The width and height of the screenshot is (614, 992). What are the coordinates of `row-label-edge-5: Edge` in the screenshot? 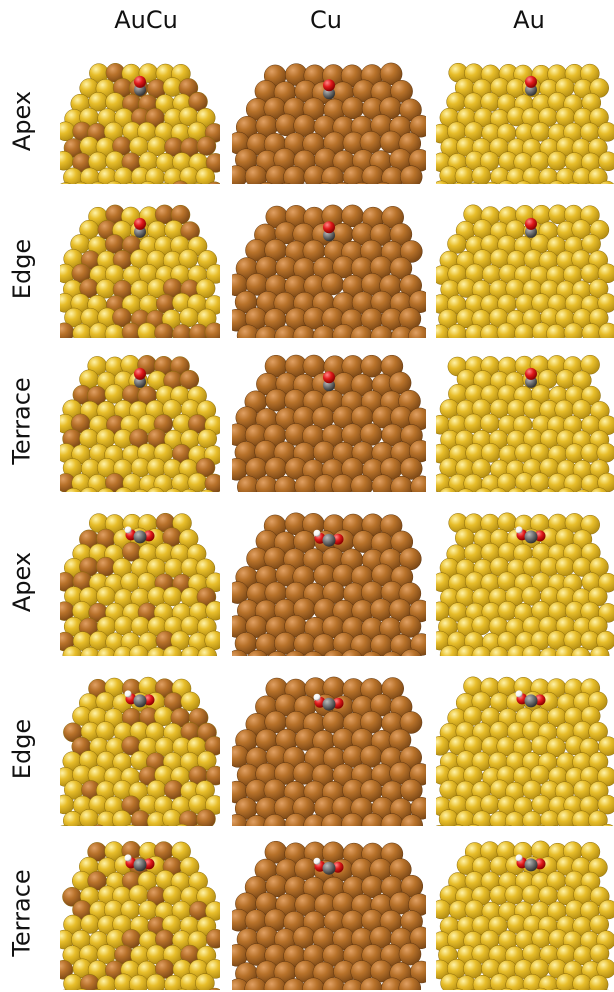 It's located at (22, 749).